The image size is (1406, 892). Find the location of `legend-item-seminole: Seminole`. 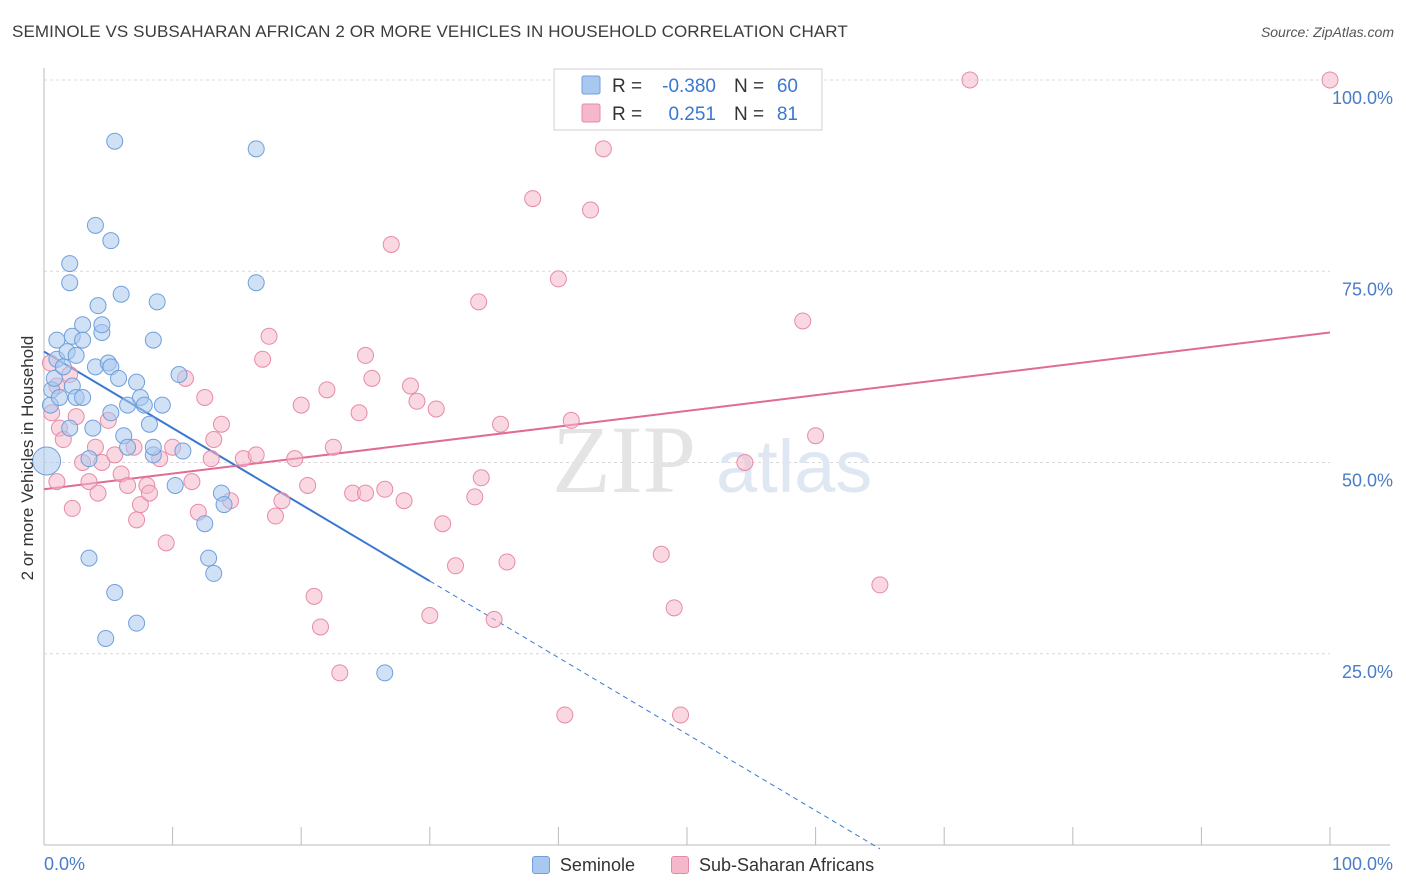

legend-item-seminole: Seminole is located at coordinates (583, 865).